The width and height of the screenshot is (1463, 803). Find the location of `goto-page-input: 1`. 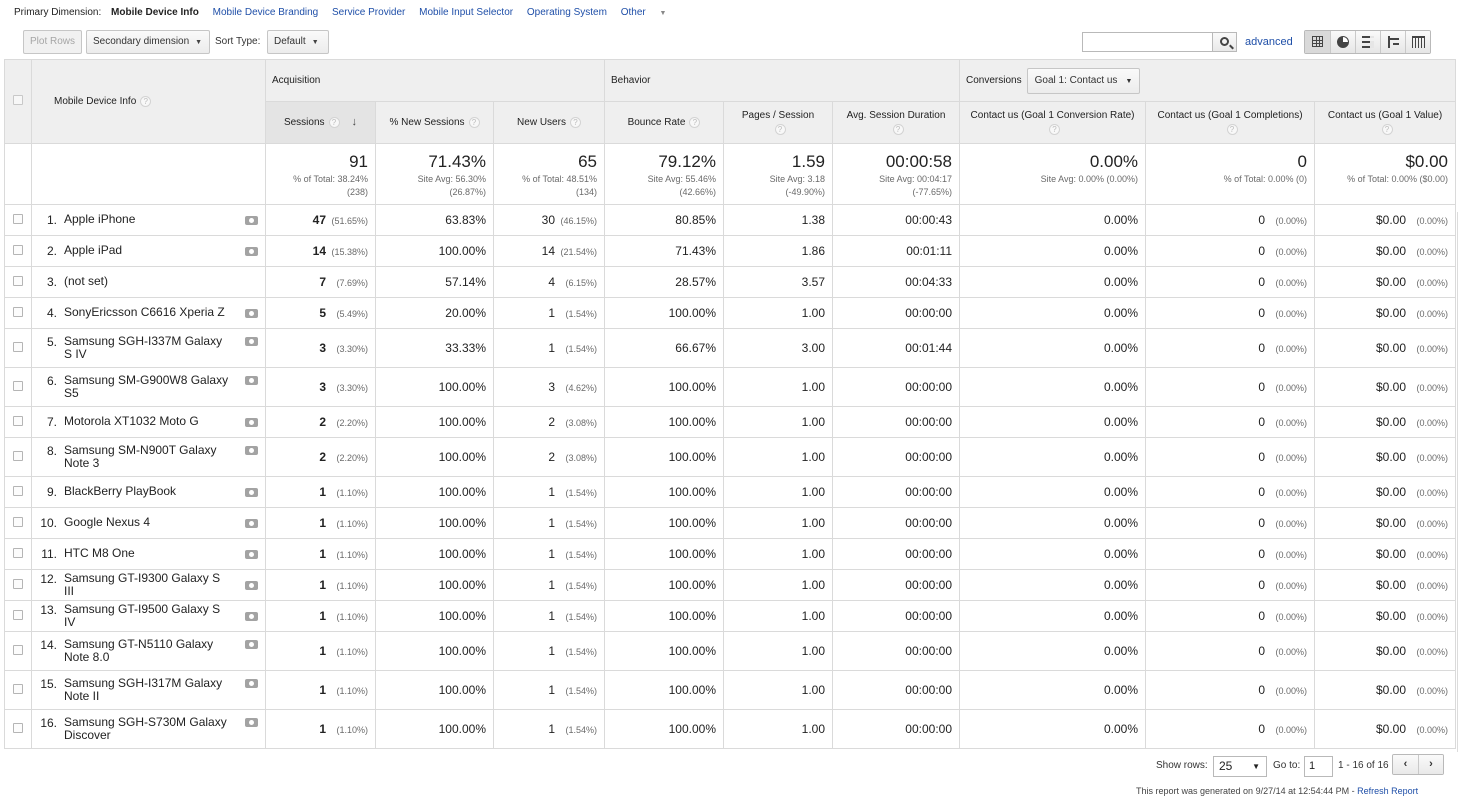

goto-page-input: 1 is located at coordinates (1318, 766).